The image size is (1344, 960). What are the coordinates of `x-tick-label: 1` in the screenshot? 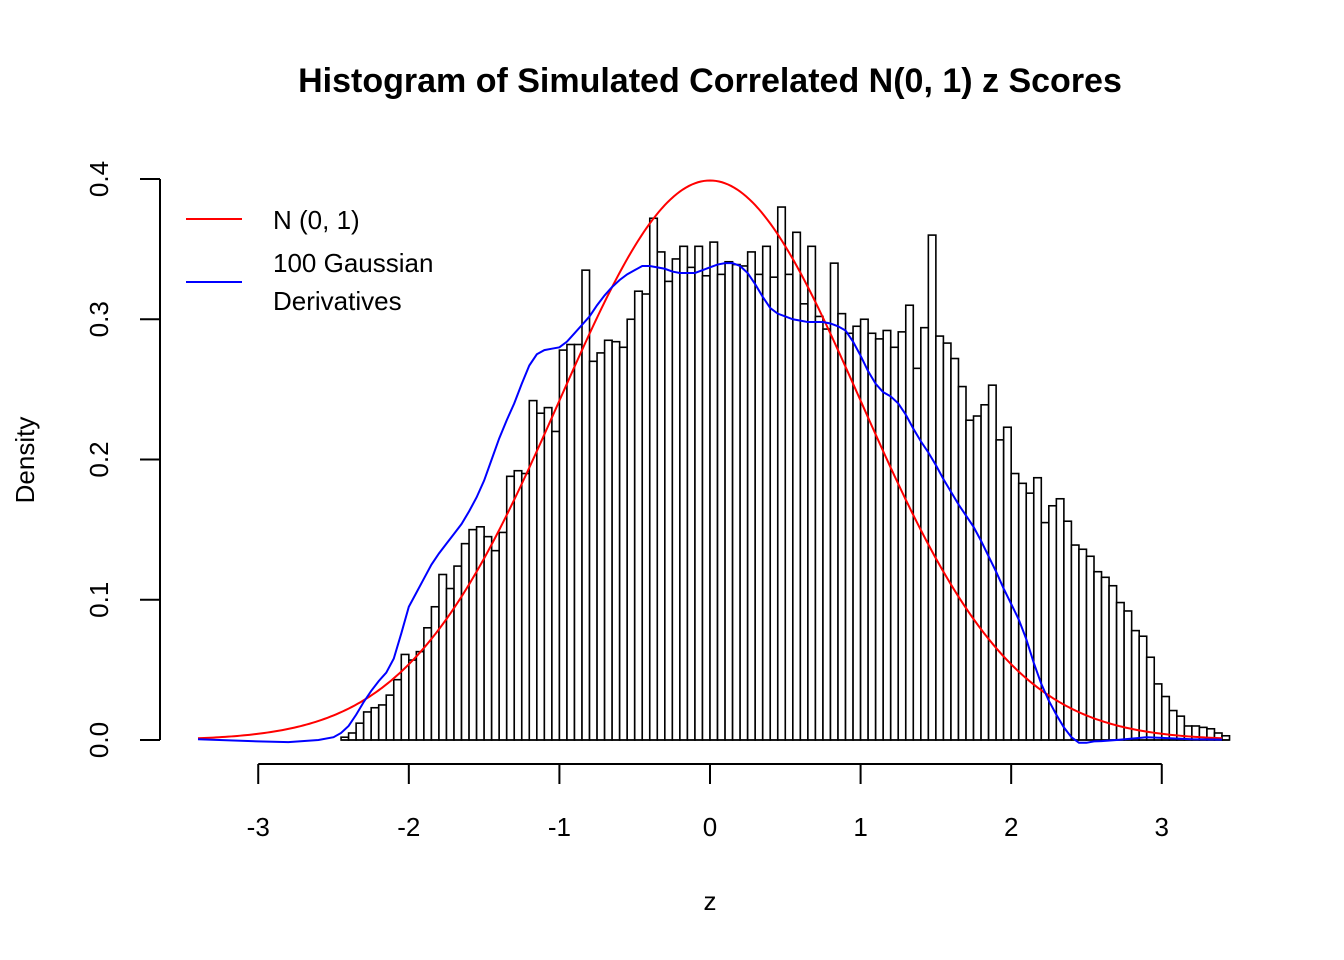 It's located at (860, 827).